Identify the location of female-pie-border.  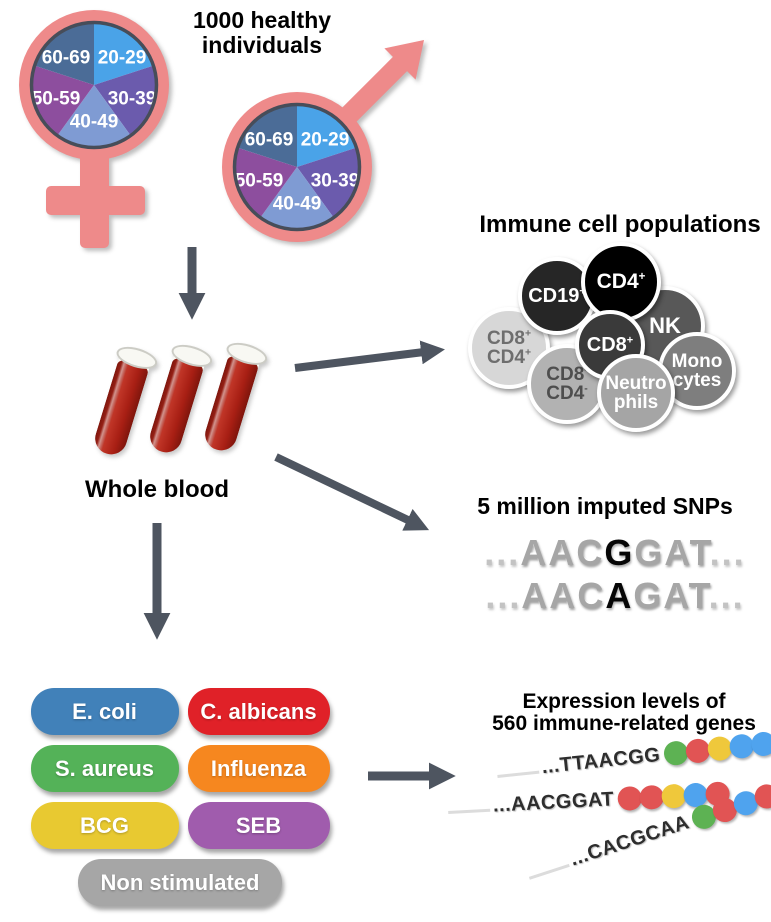
(94, 85).